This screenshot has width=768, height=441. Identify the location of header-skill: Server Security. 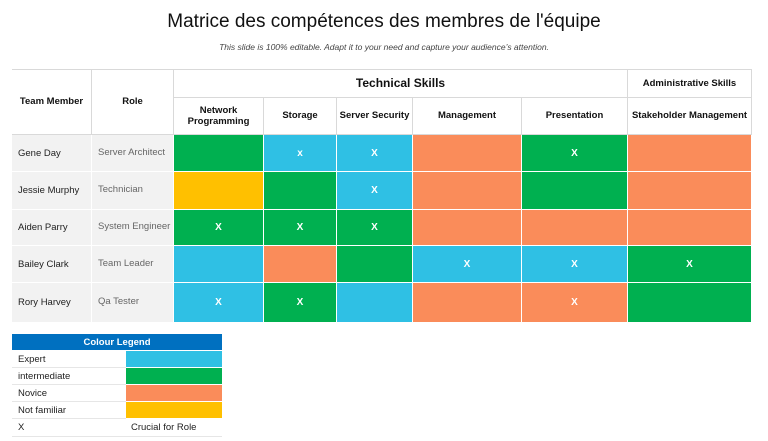
(375, 116).